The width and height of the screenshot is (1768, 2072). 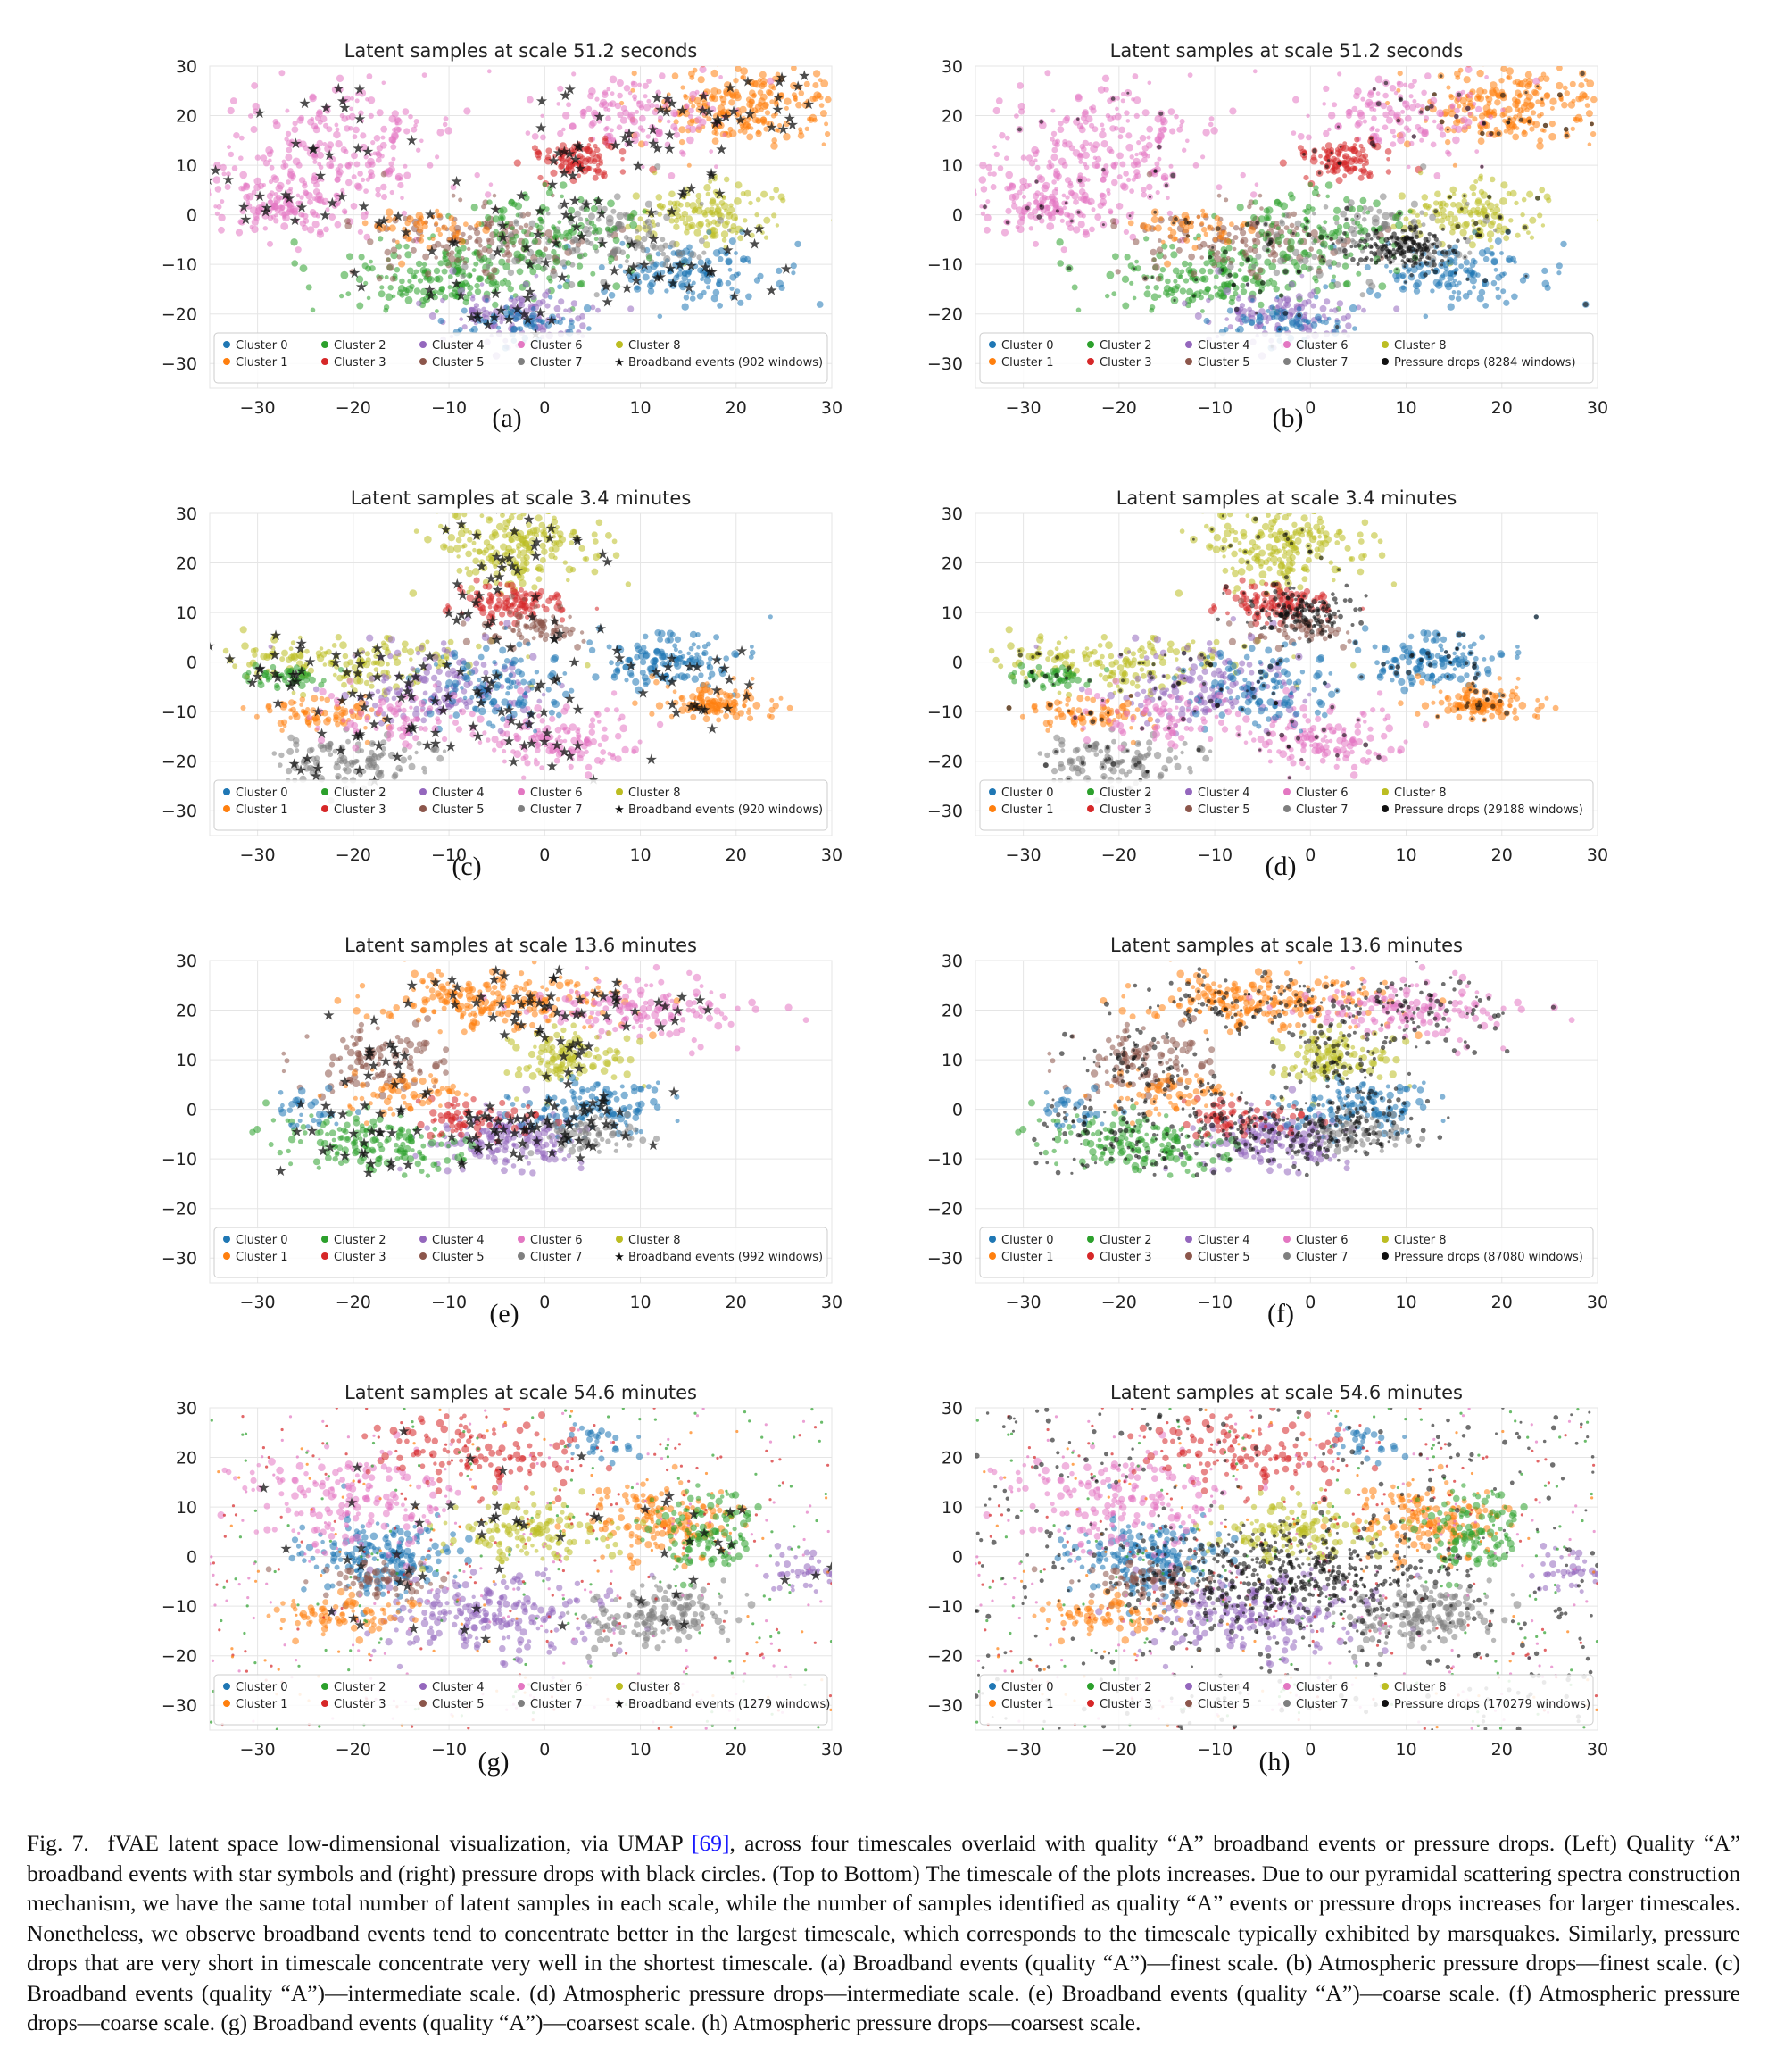 What do you see at coordinates (479, 241) in the screenshot?
I see `cluster-5-point` at bounding box center [479, 241].